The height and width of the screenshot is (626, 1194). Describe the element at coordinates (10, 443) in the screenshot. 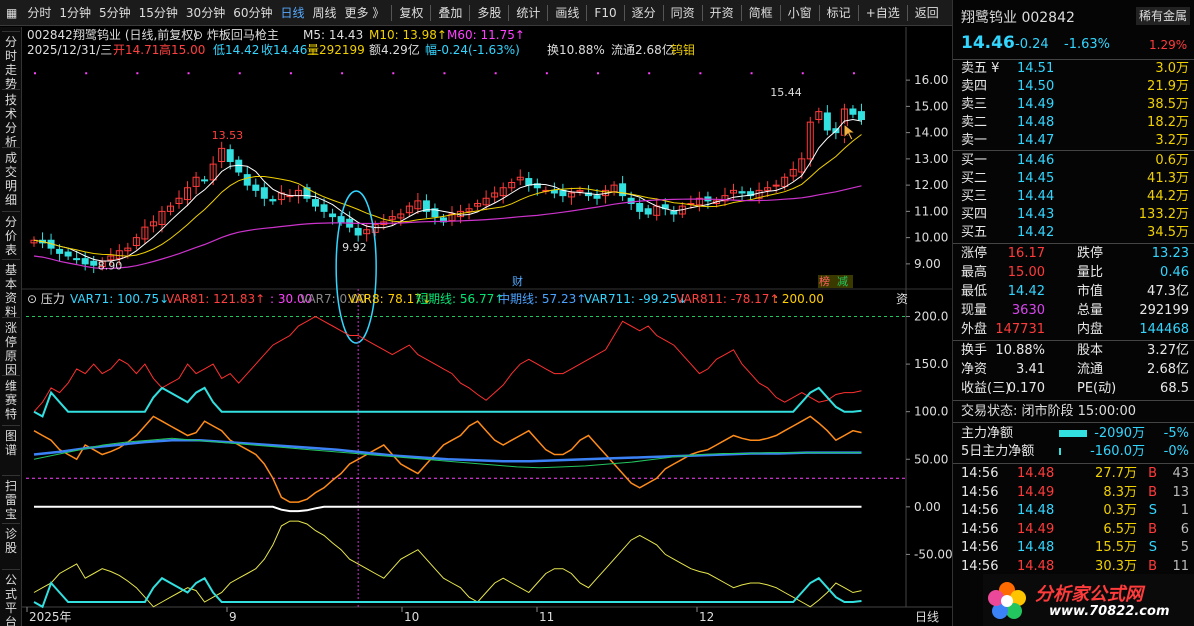

I see `sidebar-item-7: 图谱` at that location.